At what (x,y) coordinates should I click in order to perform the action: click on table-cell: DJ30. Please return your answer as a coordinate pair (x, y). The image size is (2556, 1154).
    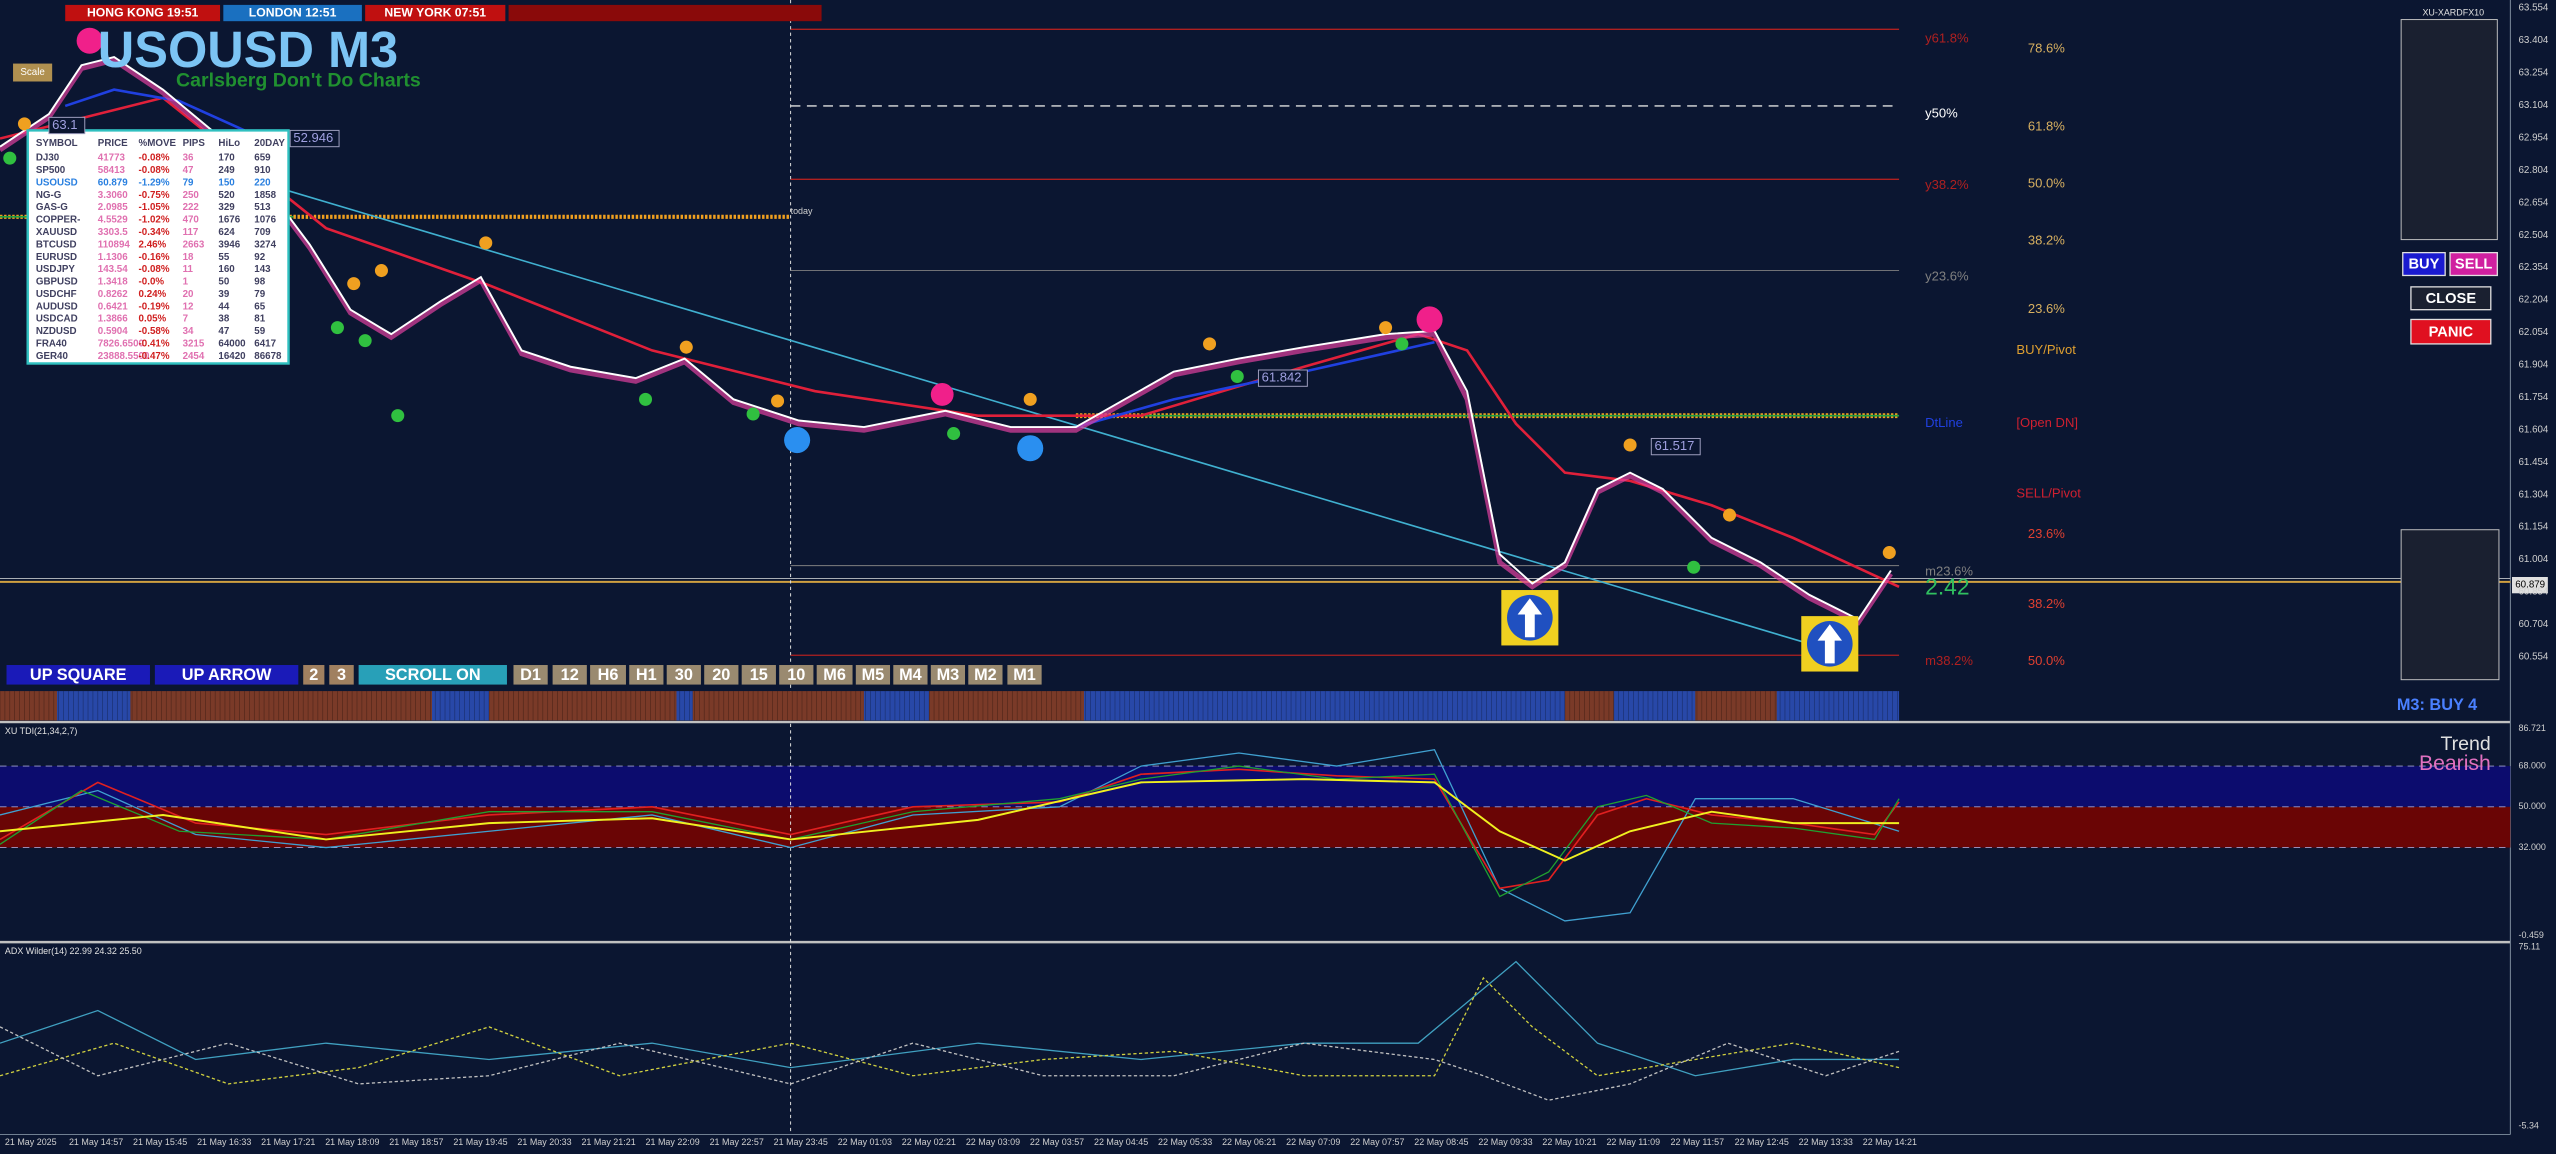
    Looking at the image, I should click on (48, 158).